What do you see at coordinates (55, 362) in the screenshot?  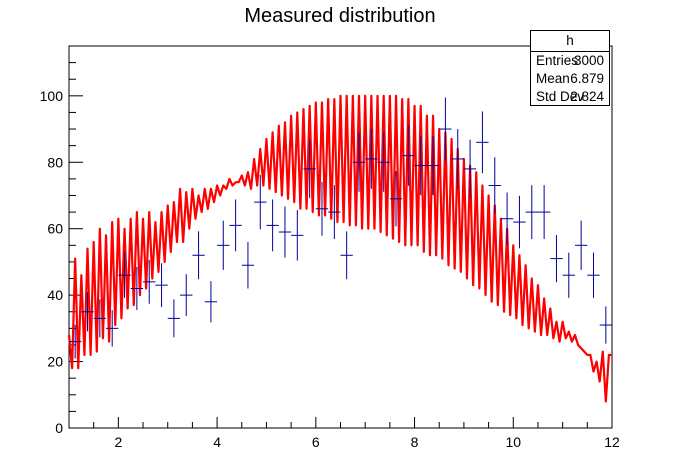 I see `y-tick-label: 20` at bounding box center [55, 362].